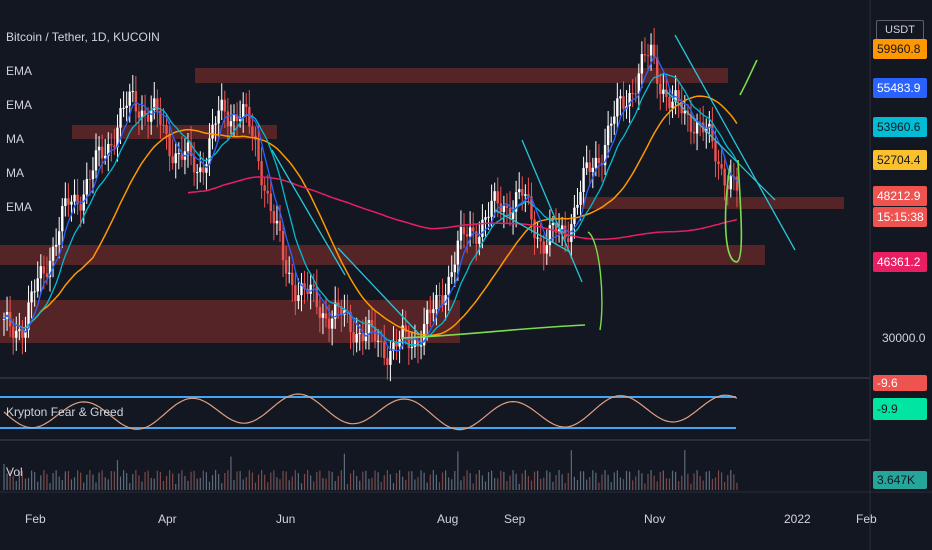 The width and height of the screenshot is (932, 550). I want to click on volume-title: Vol, so click(14, 472).